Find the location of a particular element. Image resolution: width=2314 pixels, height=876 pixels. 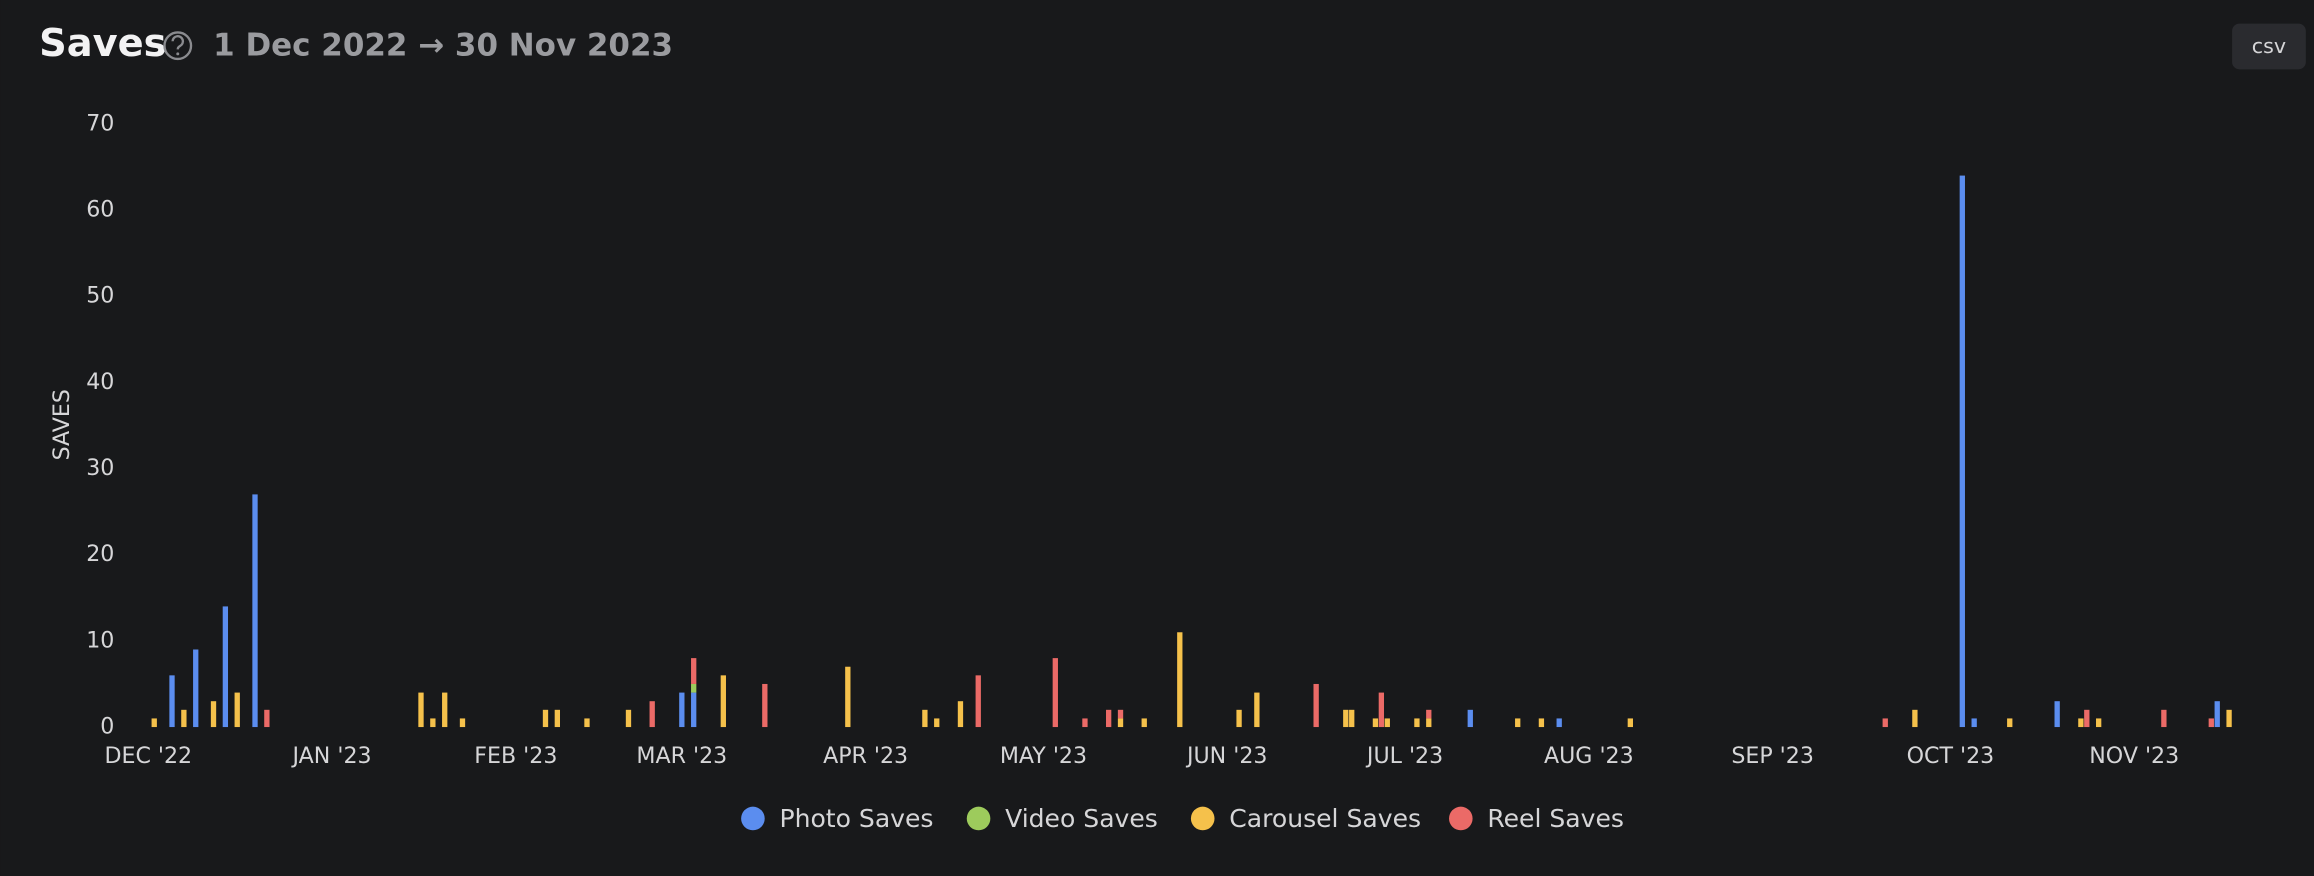

legend-label: Photo Saves is located at coordinates (856, 818).